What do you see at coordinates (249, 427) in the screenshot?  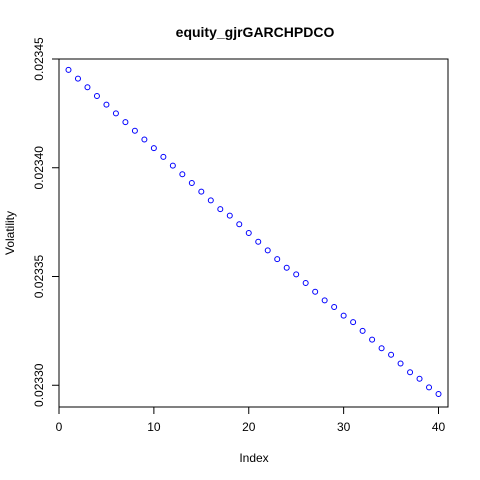 I see `x-tick-label: 20` at bounding box center [249, 427].